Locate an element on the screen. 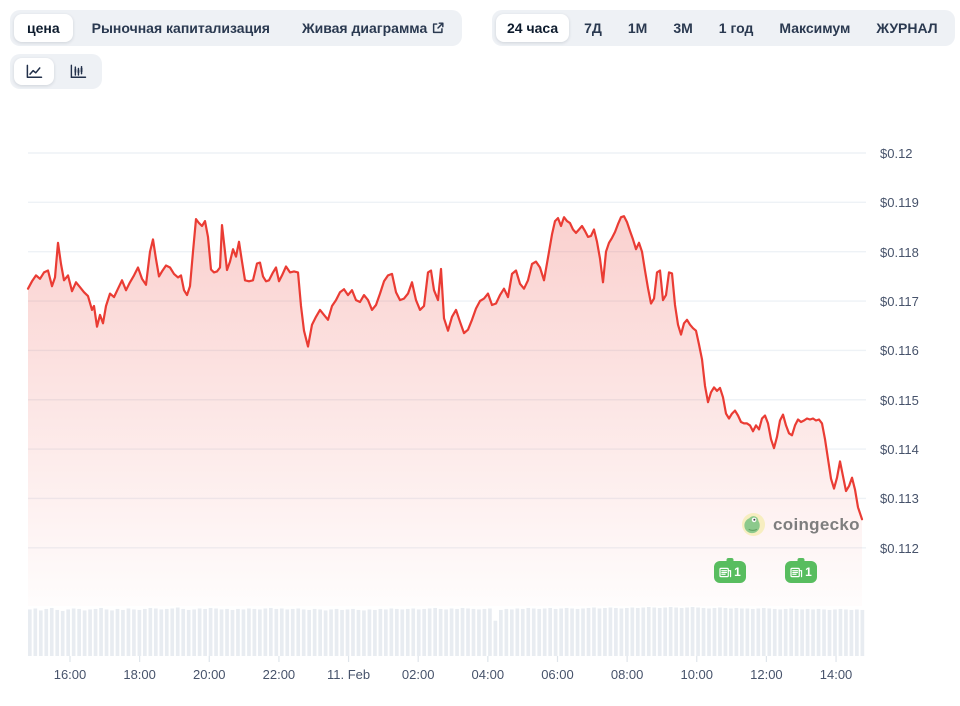 The width and height of the screenshot is (960, 706). x-axis-label: 06:00 is located at coordinates (557, 674).